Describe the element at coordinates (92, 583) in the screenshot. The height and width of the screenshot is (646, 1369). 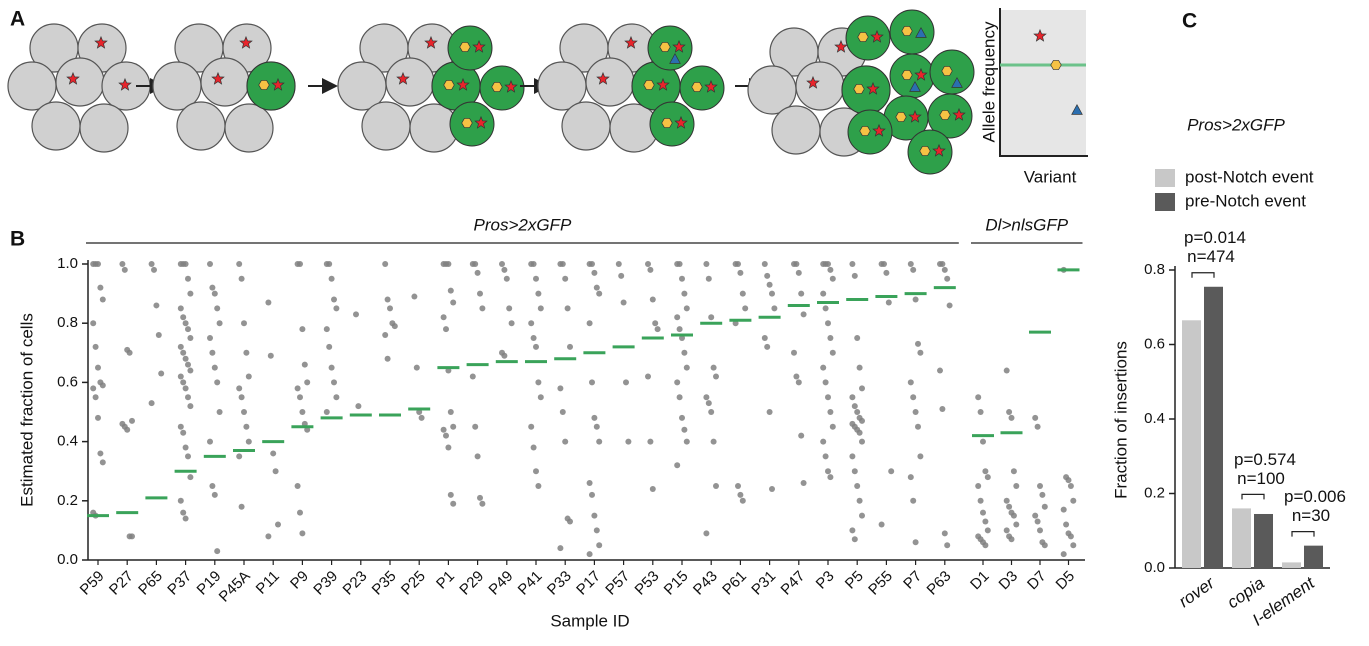
I see `x-tick-label: P59` at that location.